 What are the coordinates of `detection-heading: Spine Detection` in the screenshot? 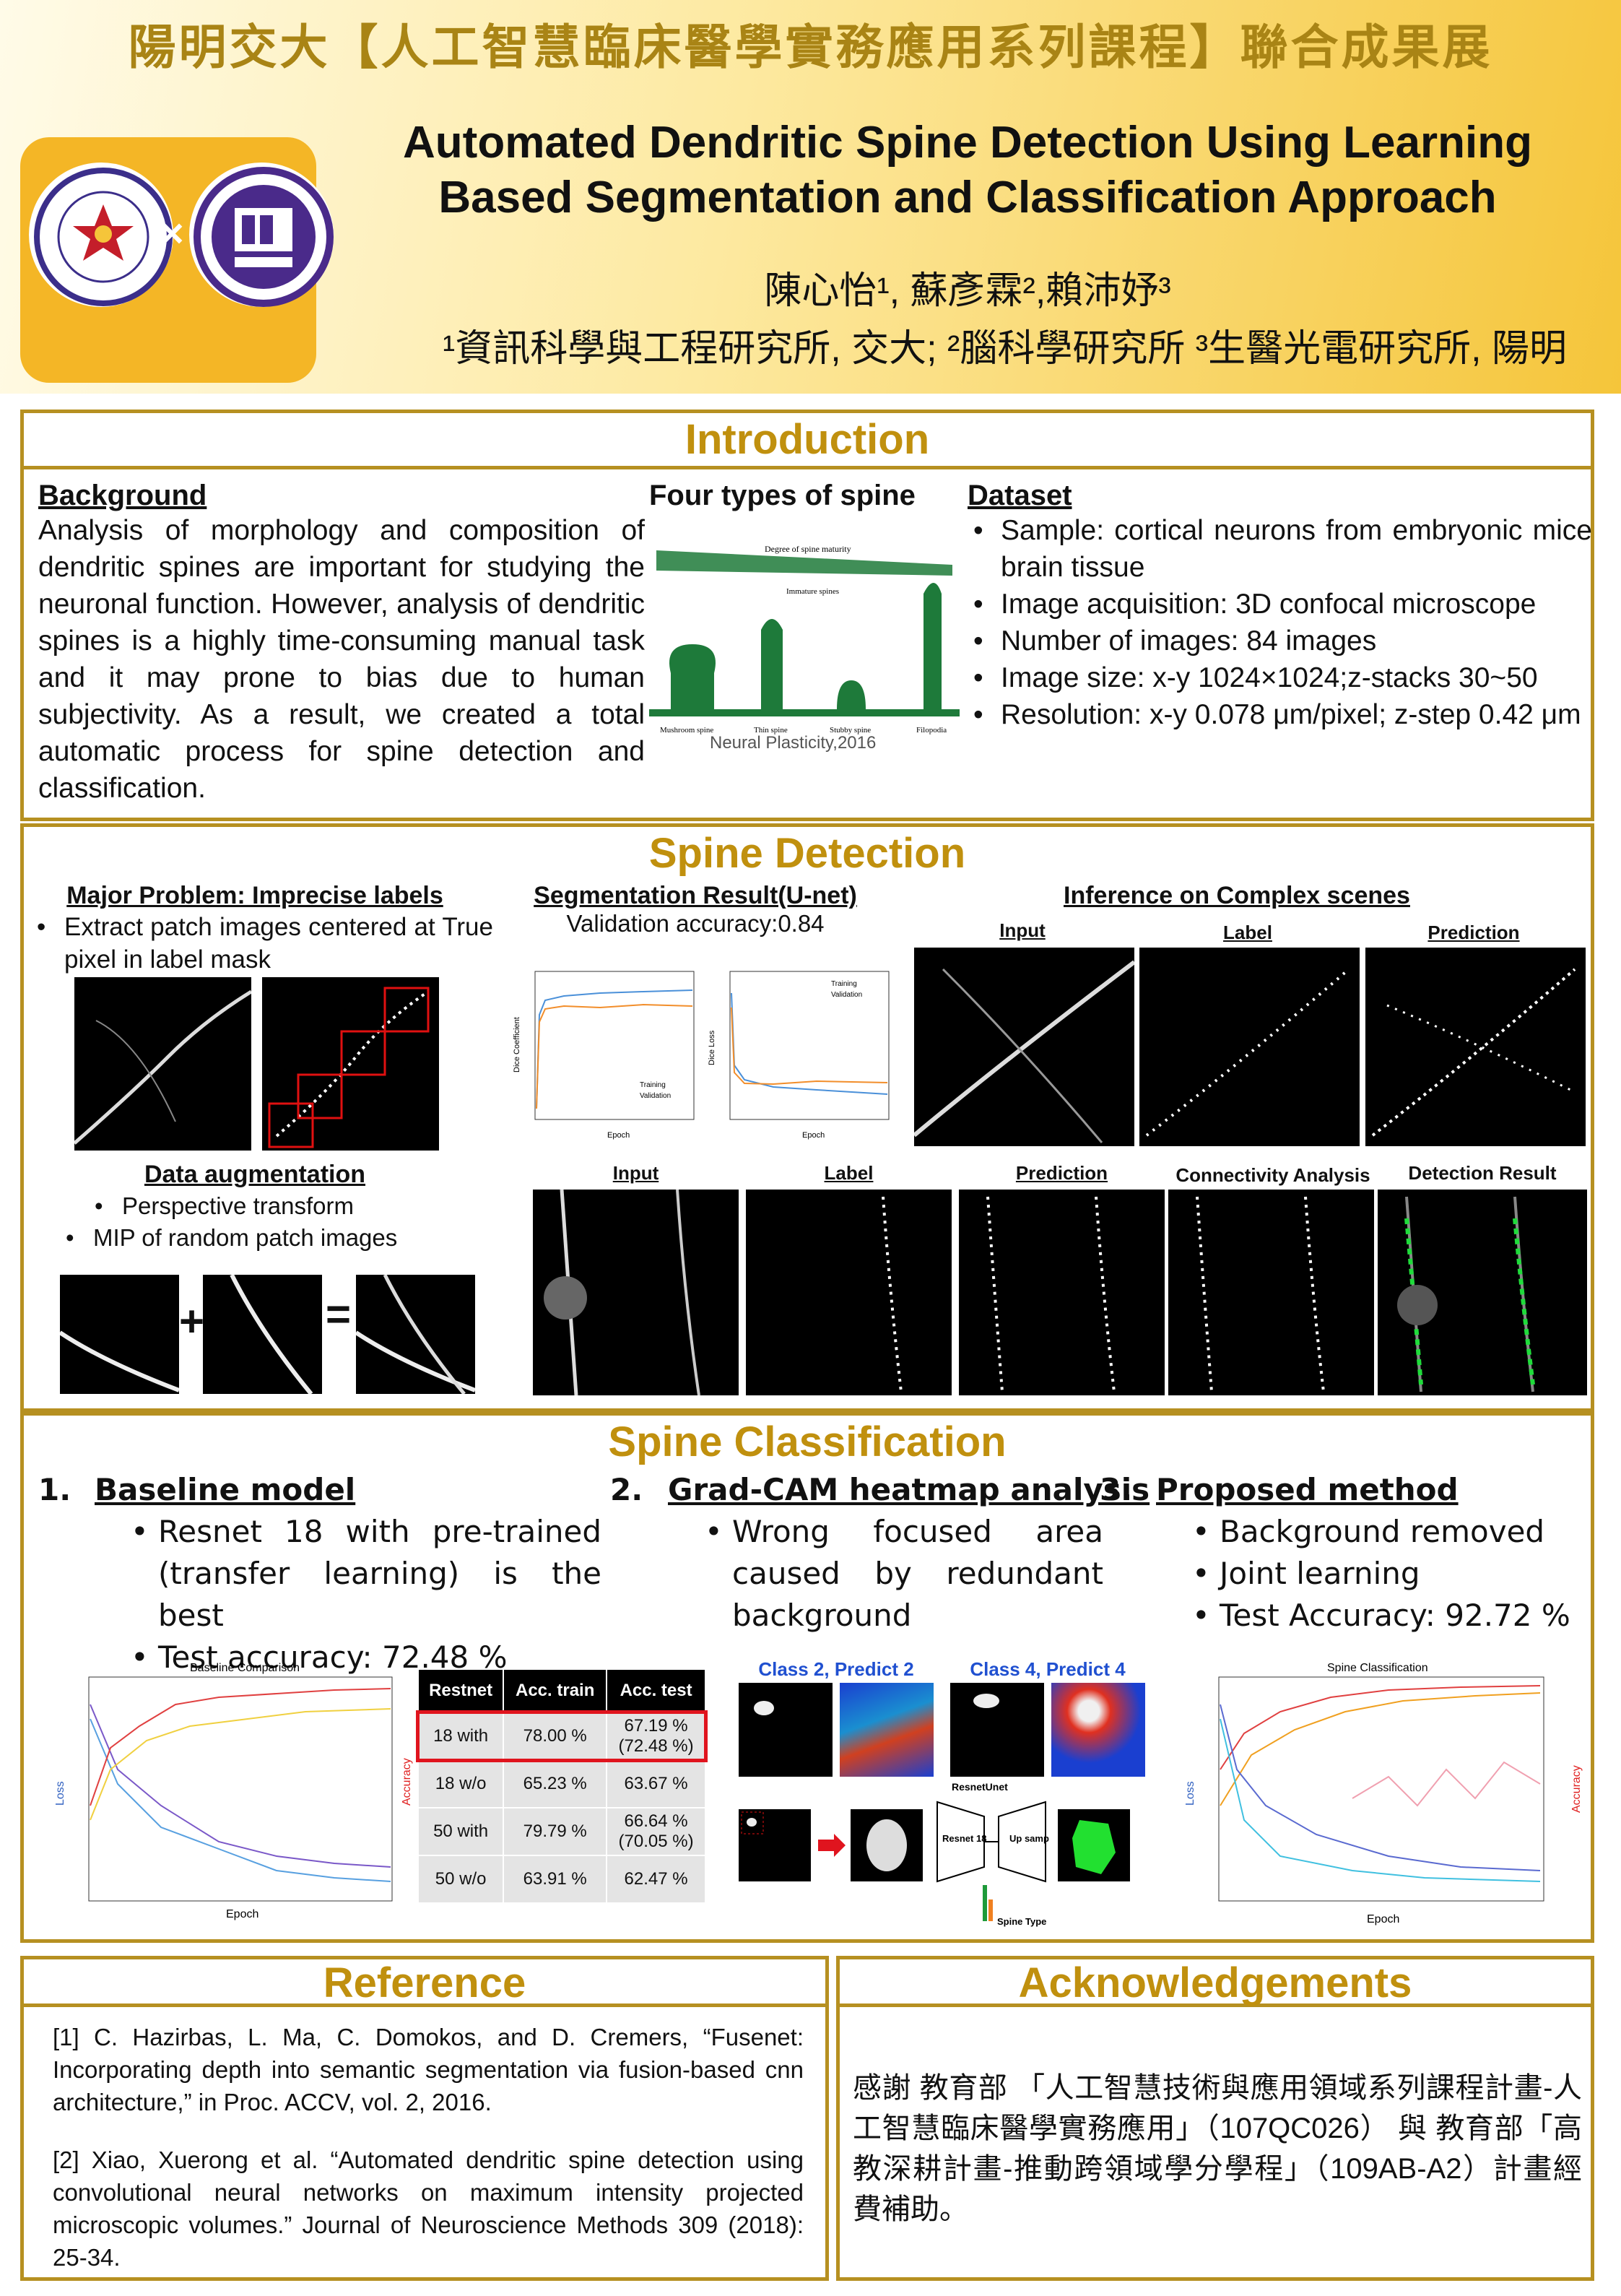 It's located at (807, 853).